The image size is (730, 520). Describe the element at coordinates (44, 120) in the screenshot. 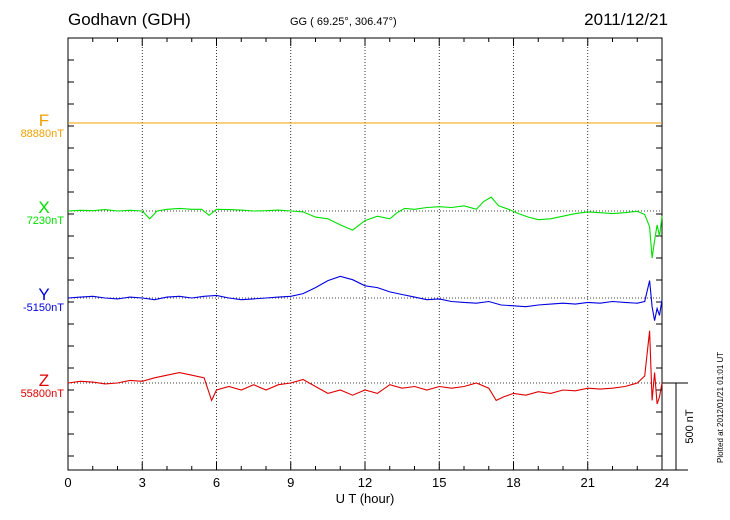

I see `series-name-f: F` at that location.